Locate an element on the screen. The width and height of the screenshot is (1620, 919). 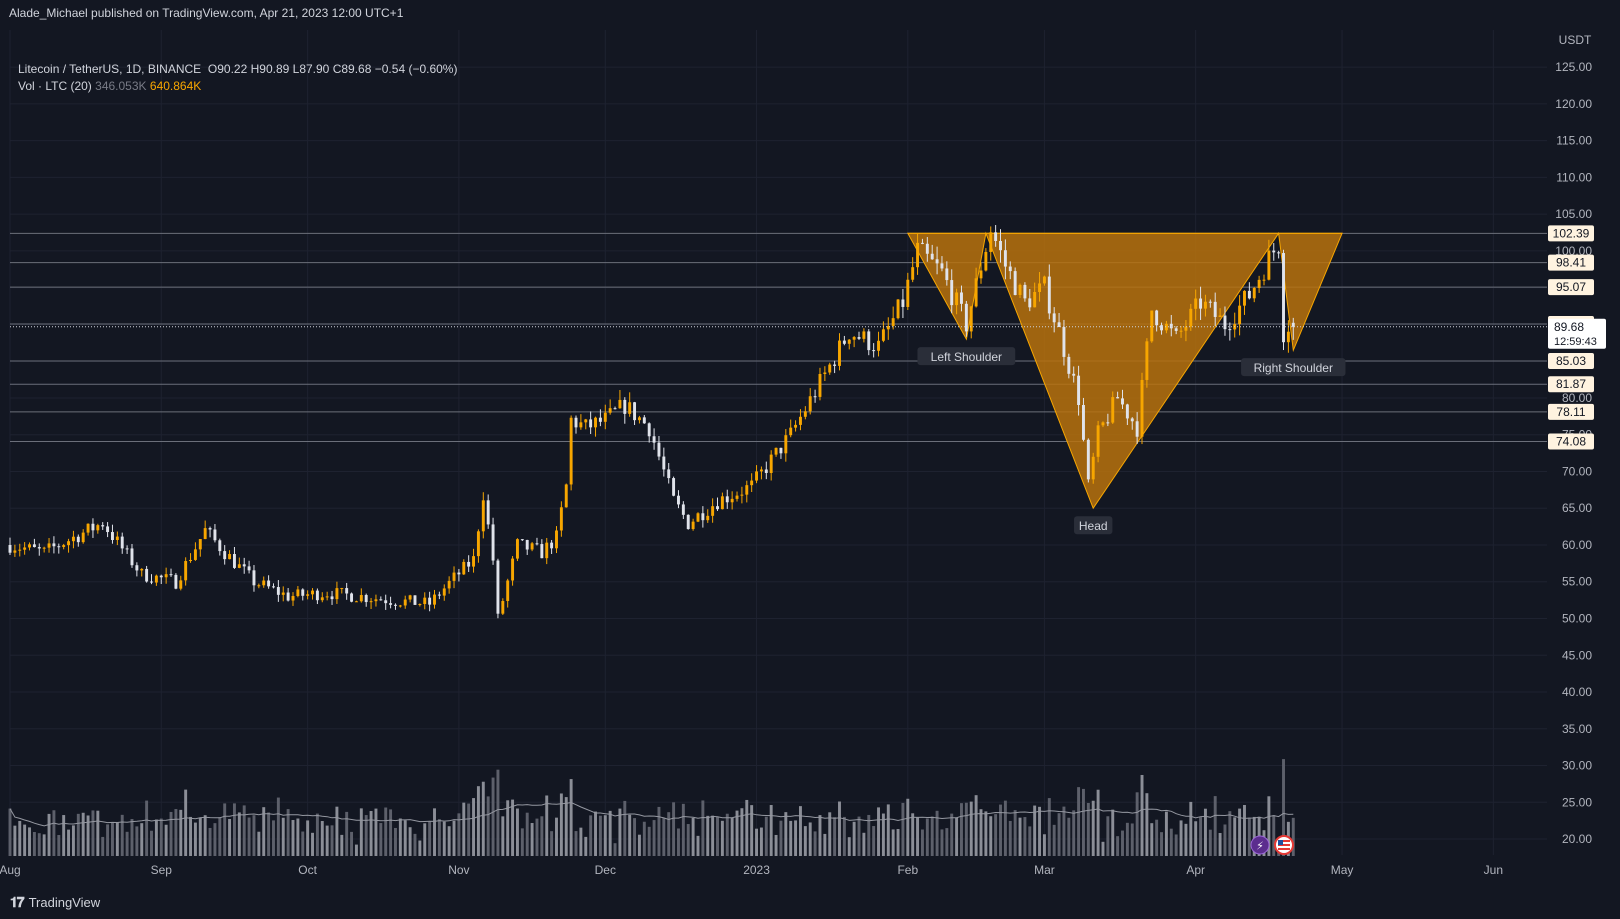
volume-label: Vol · LTC (20) is located at coordinates (55, 86).